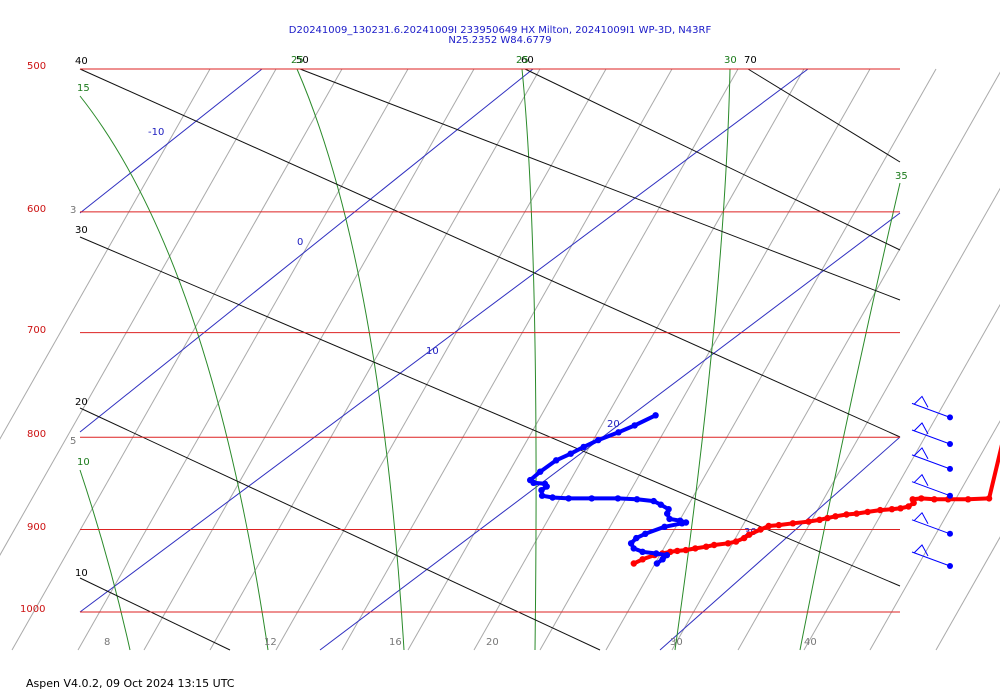  What do you see at coordinates (613, 424) in the screenshot?
I see `isotherm-label: 20` at bounding box center [613, 424].